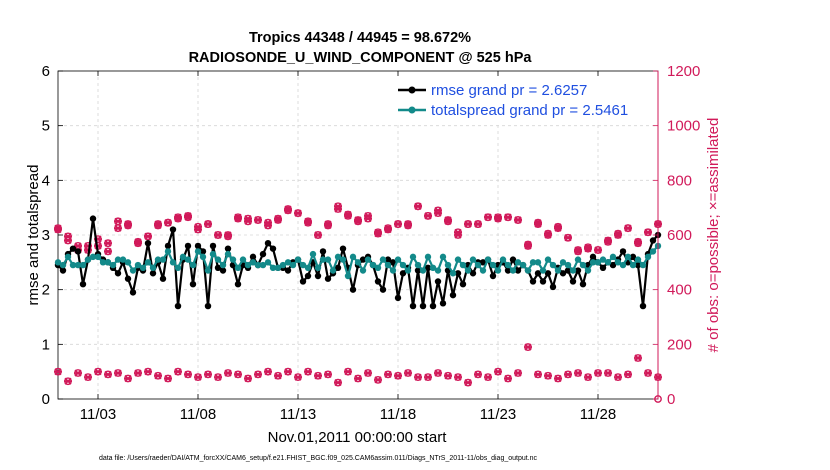 The image size is (830, 470). What do you see at coordinates (398, 414) in the screenshot?
I see `x-tick-label: 11/18` at bounding box center [398, 414].